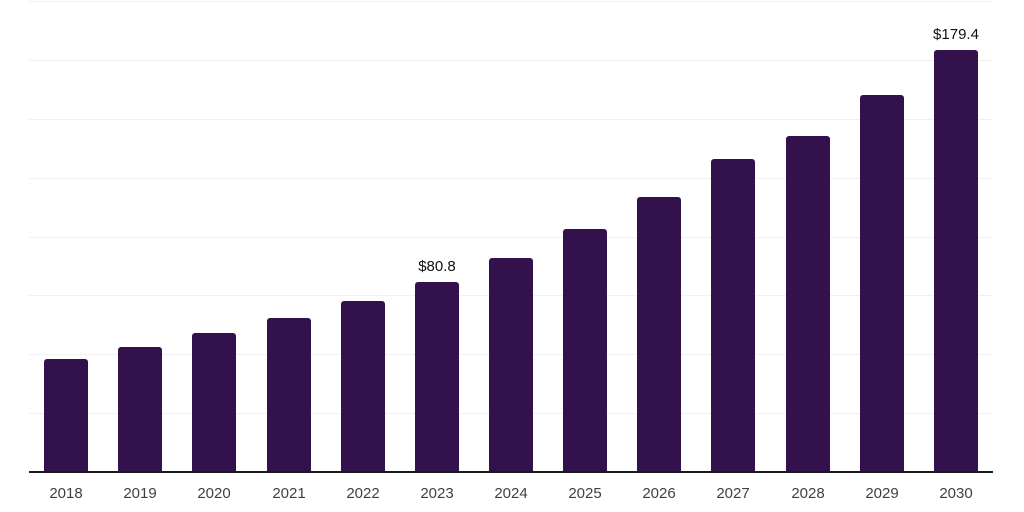 The width and height of the screenshot is (1024, 512). Describe the element at coordinates (808, 304) in the screenshot. I see `bar-2028` at that location.